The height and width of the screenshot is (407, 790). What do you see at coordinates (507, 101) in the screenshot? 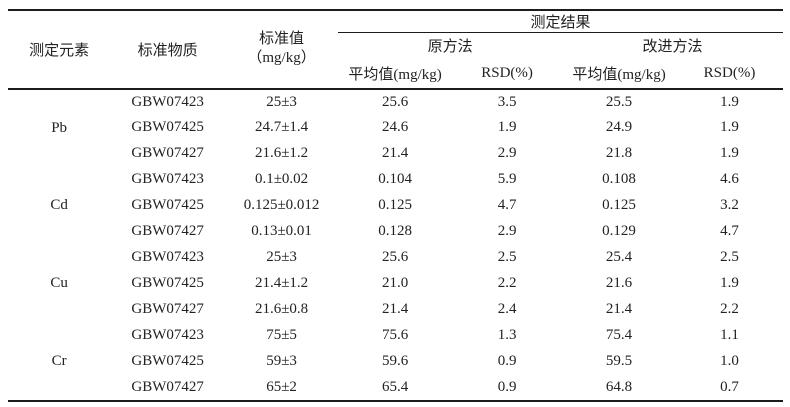
I see `orig-rsd-cell: 3.5` at bounding box center [507, 101].